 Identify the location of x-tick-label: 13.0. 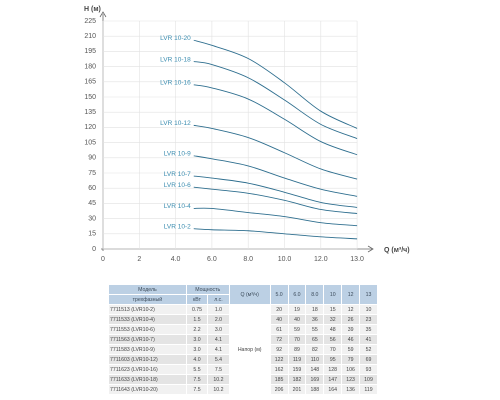
(357, 259).